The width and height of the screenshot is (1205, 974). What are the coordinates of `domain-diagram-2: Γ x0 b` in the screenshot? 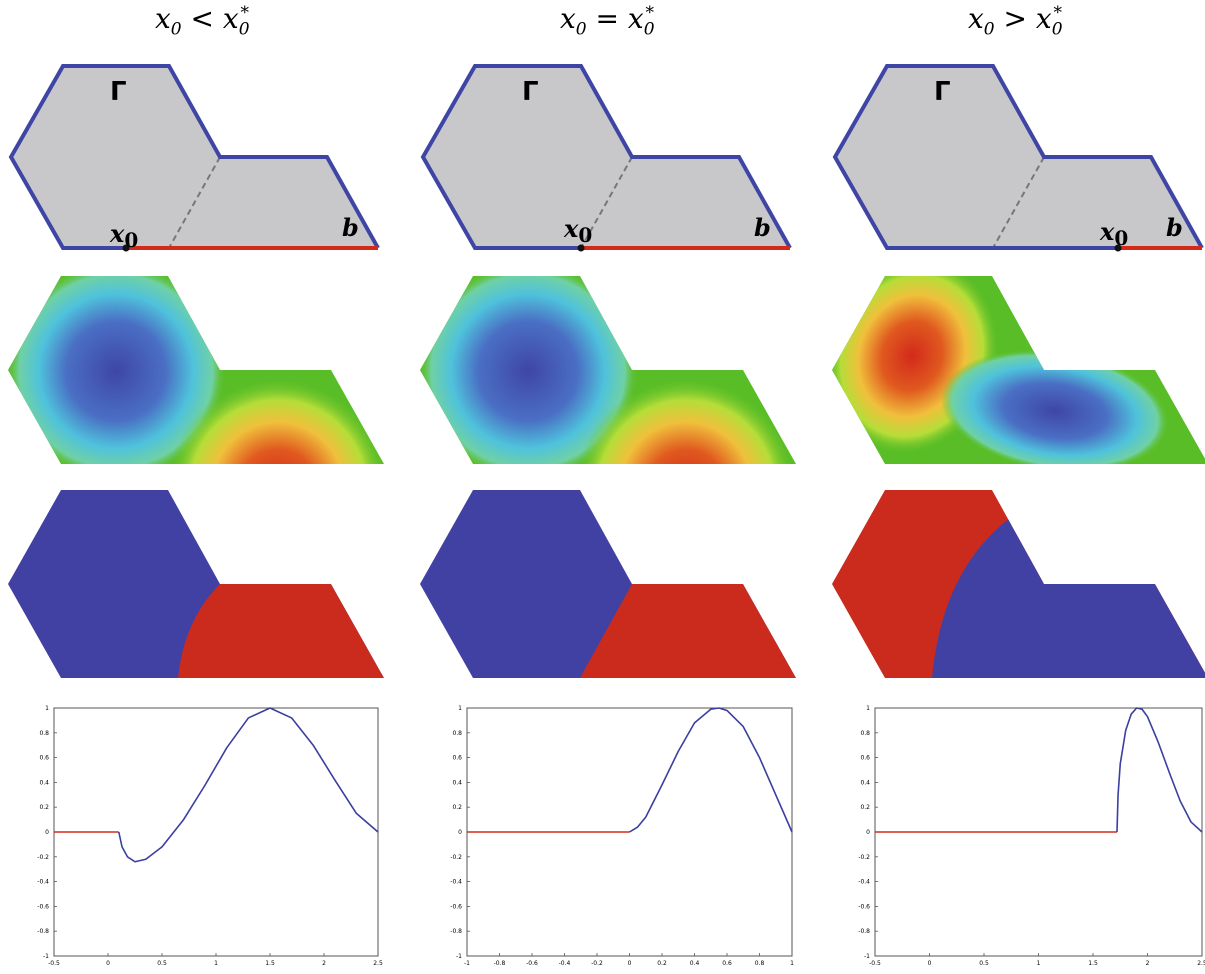 It's located at (606, 158).